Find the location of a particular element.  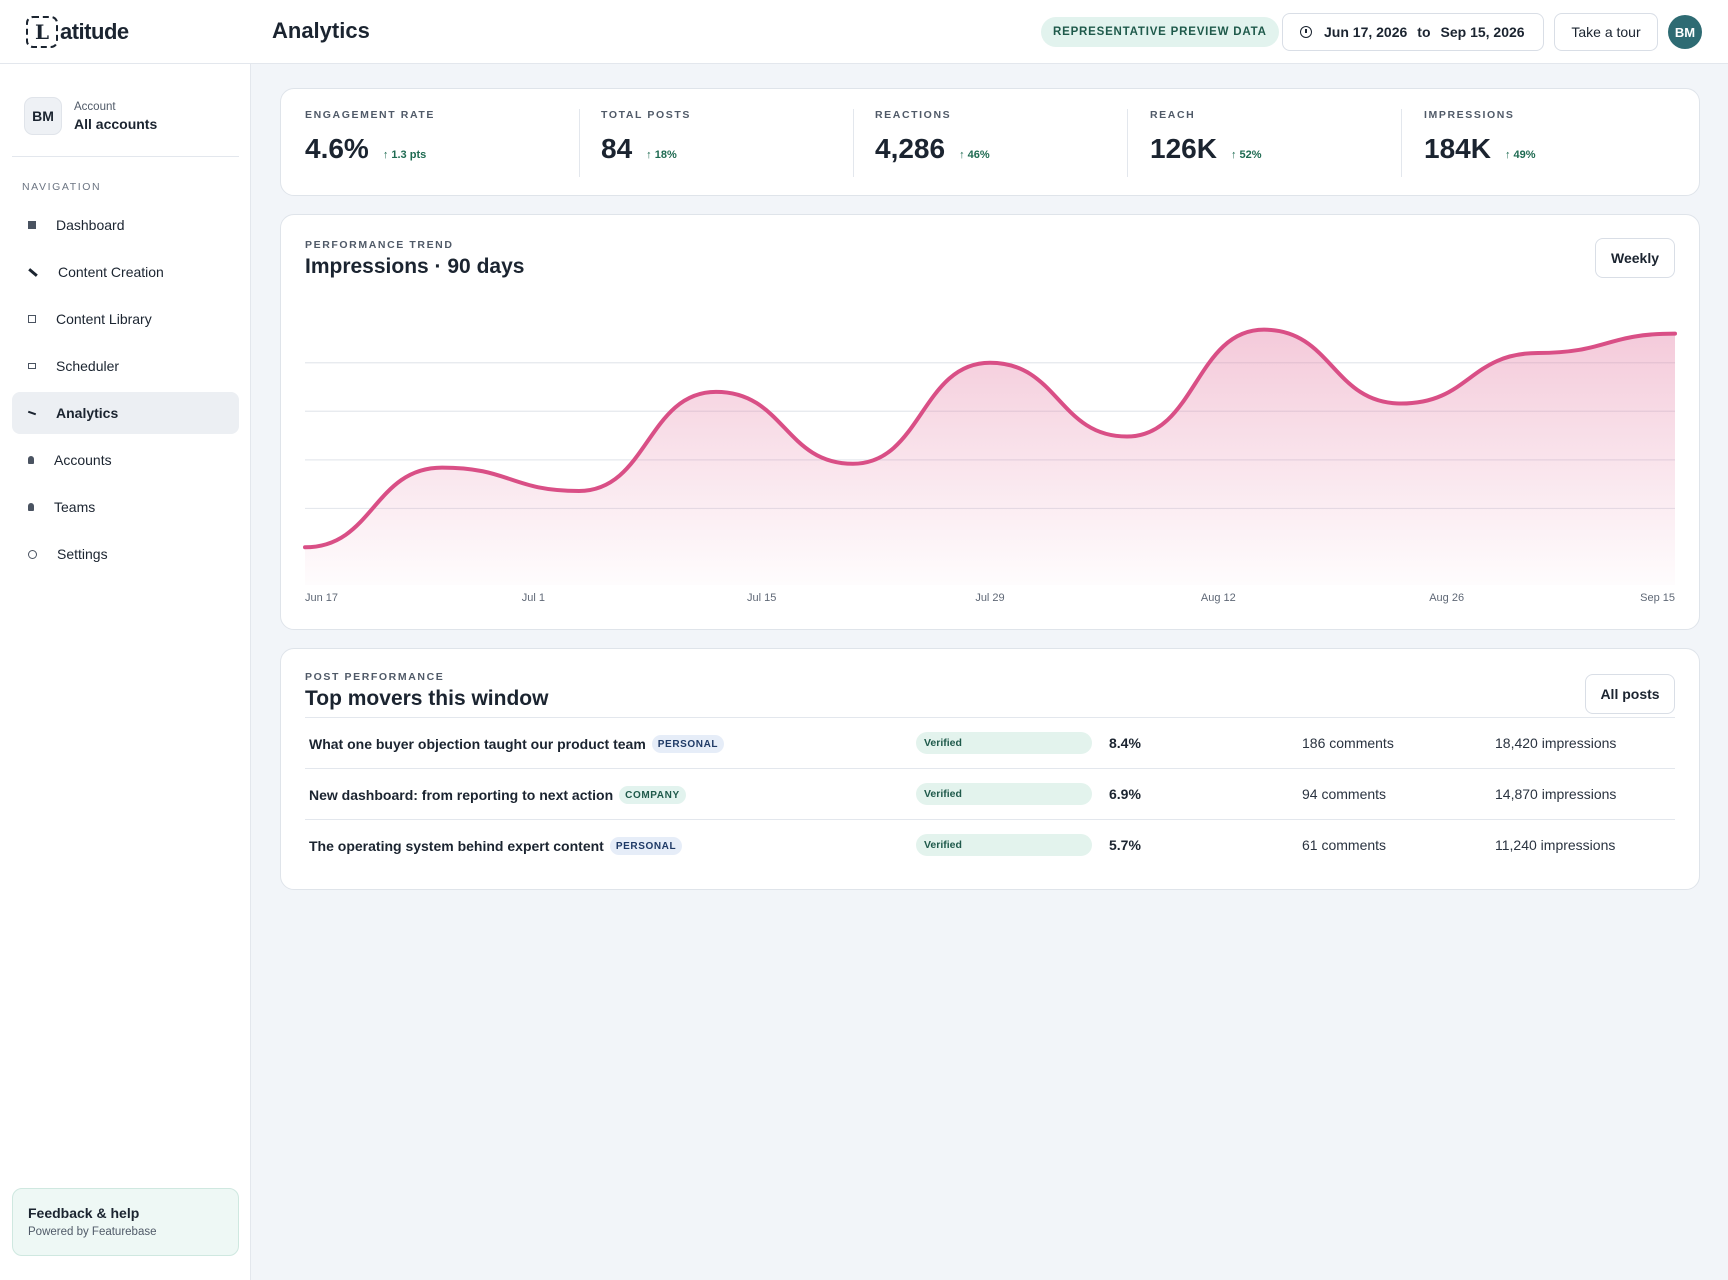

comments-count: 94 comments is located at coordinates (1344, 794).